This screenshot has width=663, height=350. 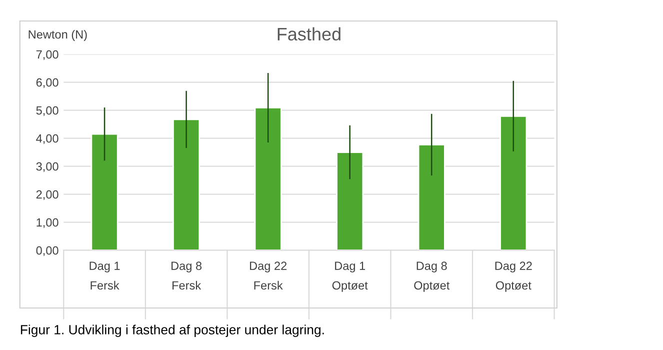 I want to click on y-tick-label: 7,00, so click(x=47, y=55).